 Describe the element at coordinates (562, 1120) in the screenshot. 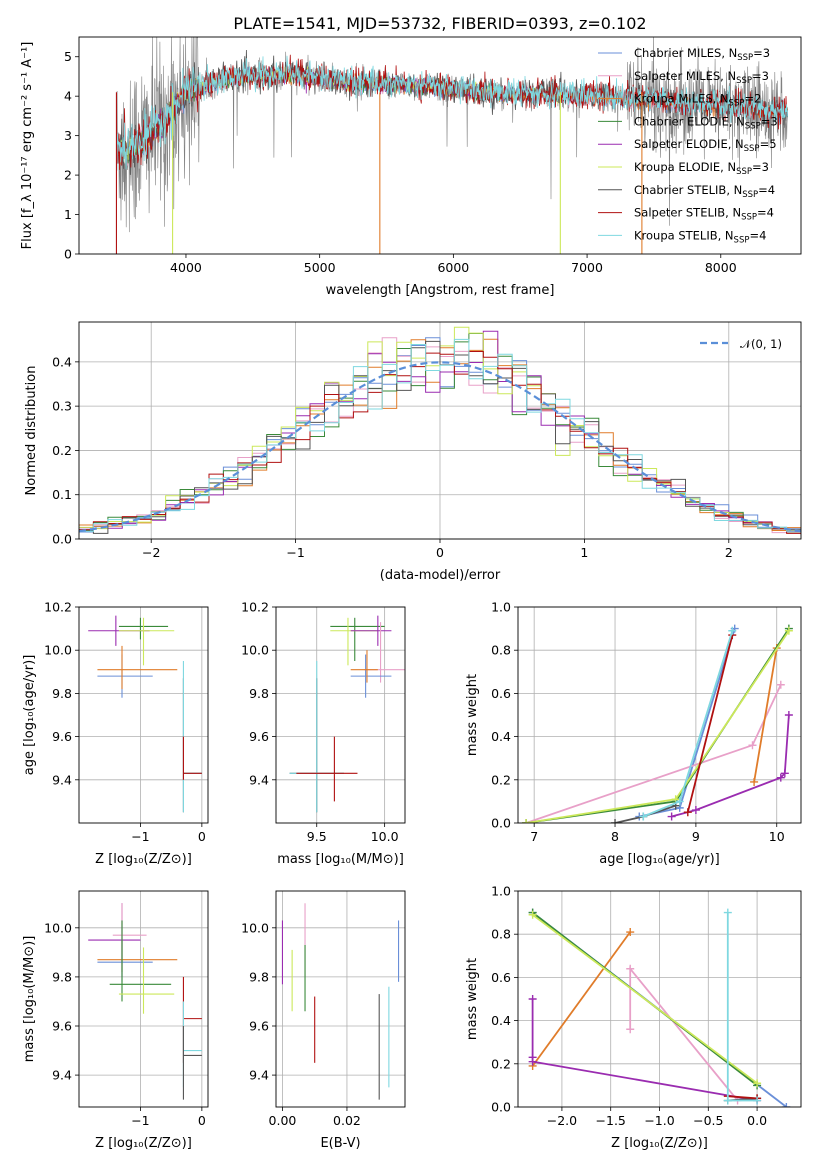

I see `x-tick-label: −2.0` at that location.